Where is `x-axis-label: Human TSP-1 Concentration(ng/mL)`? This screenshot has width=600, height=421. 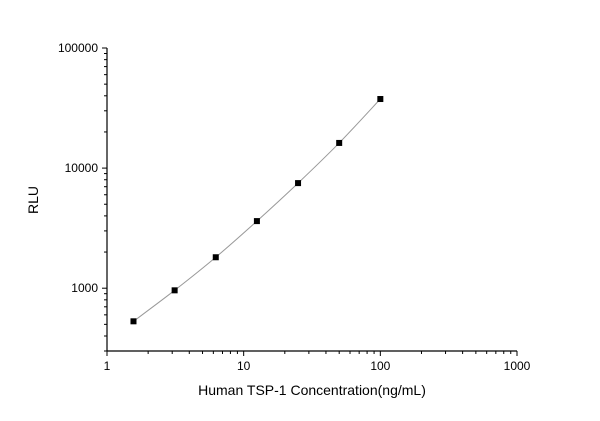 x-axis-label: Human TSP-1 Concentration(ng/mL) is located at coordinates (312, 390).